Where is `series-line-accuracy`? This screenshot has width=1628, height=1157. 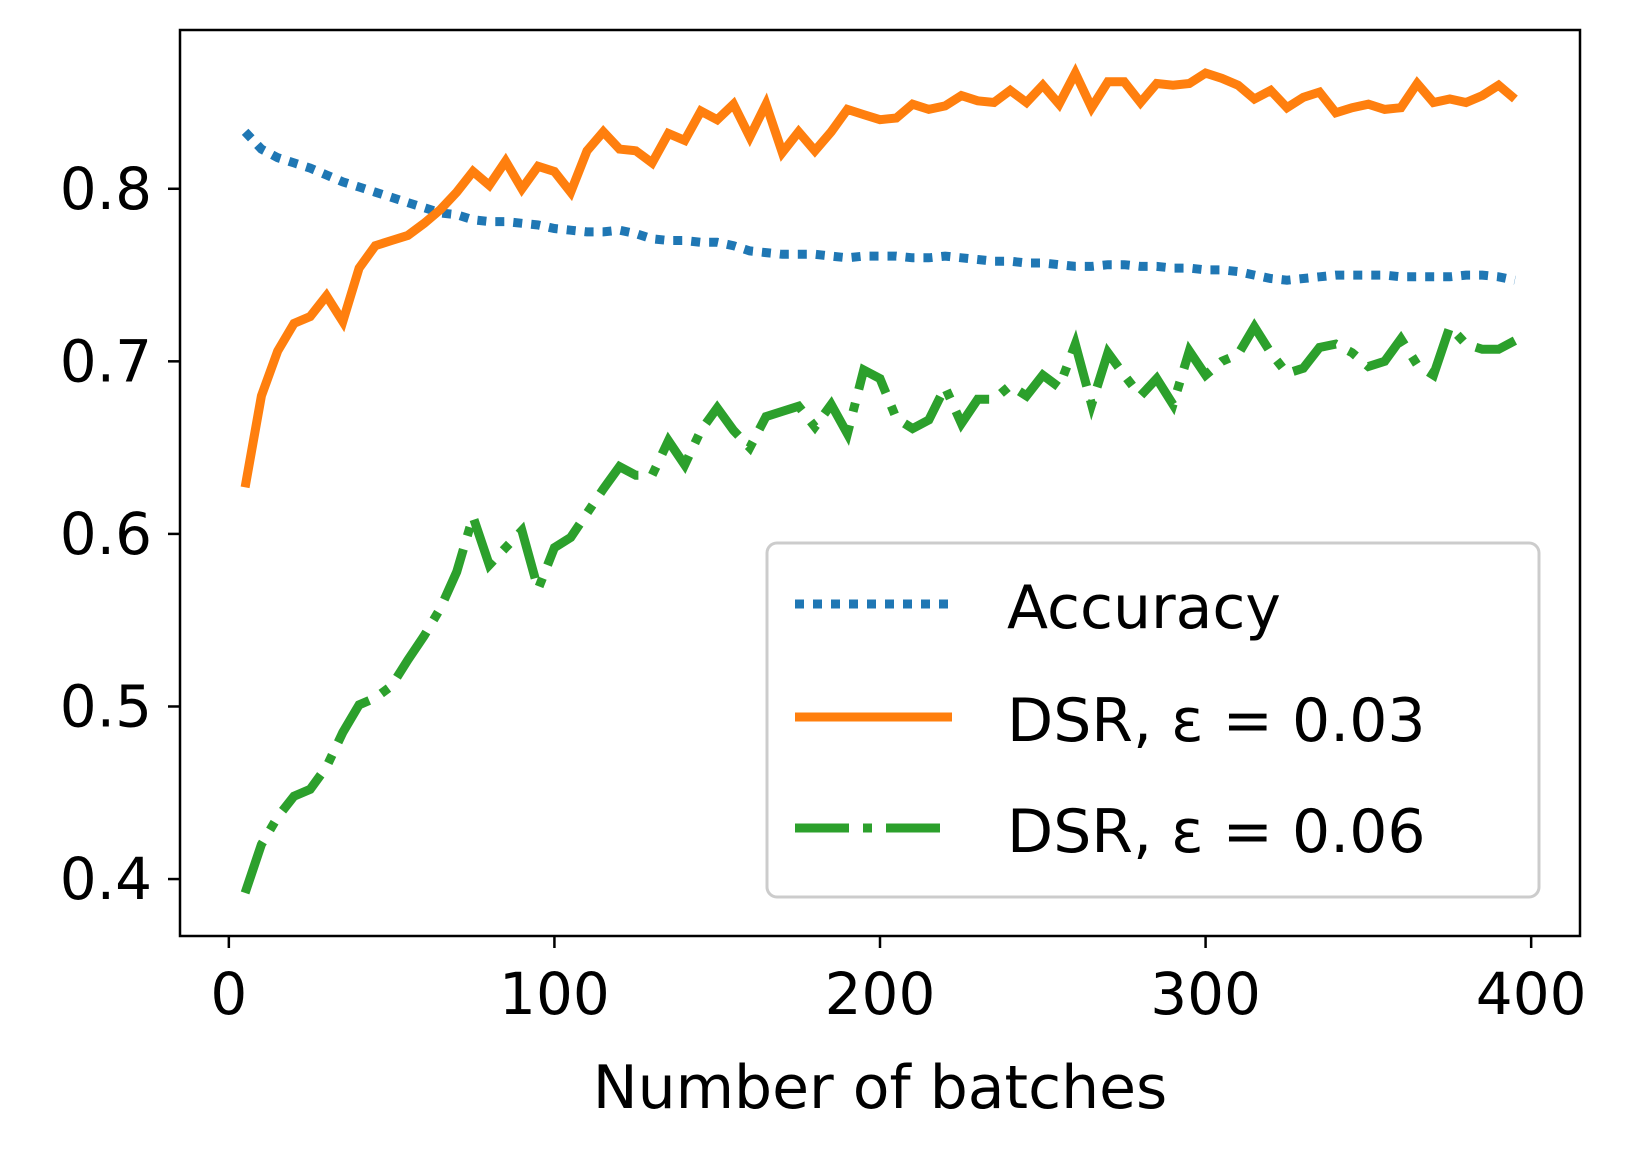
series-line-accuracy is located at coordinates (878, 206).